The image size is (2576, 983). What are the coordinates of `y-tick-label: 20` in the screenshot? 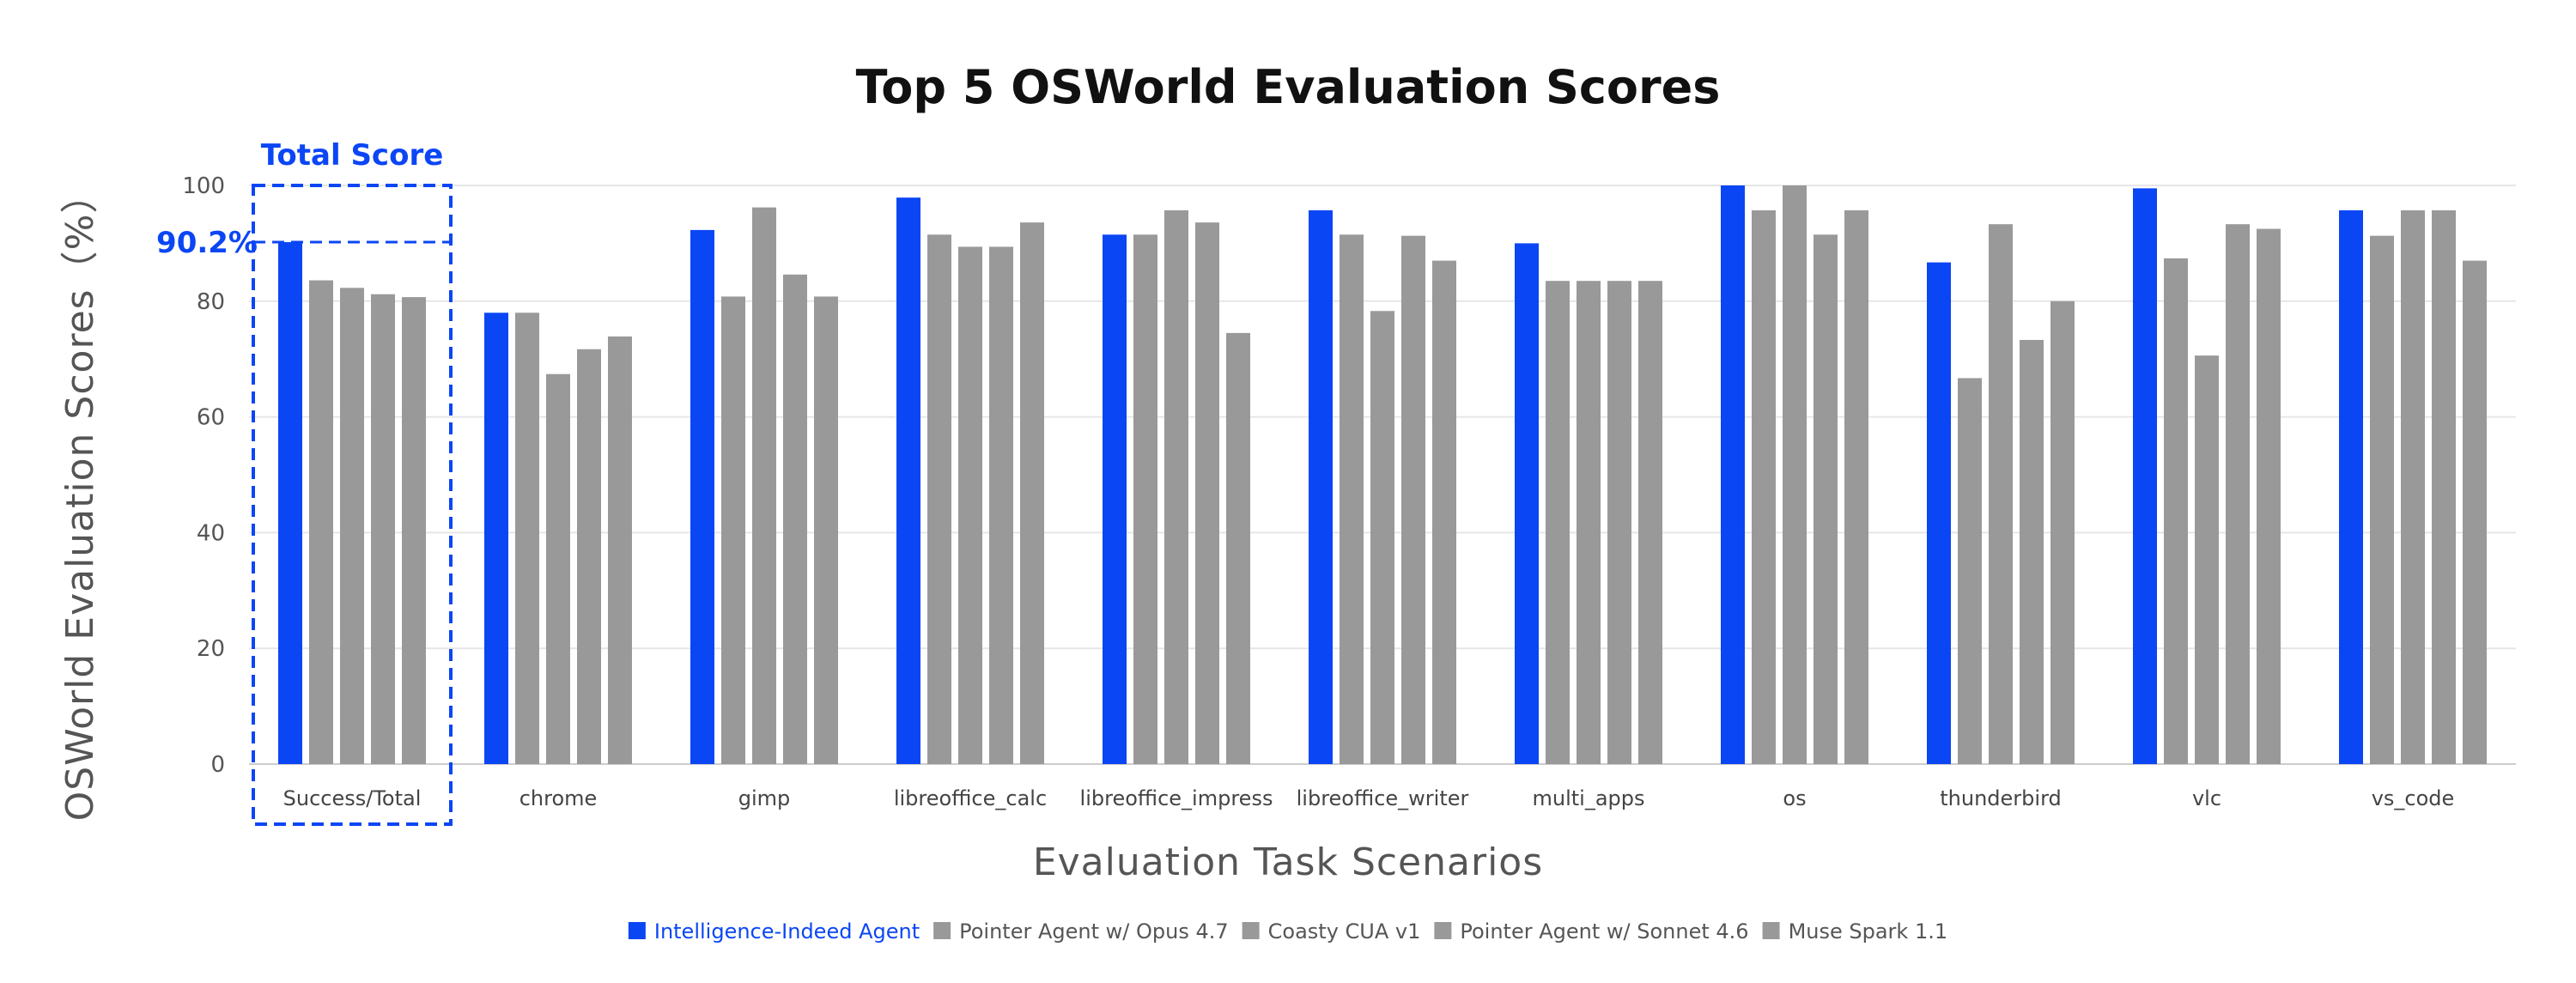 It's located at (211, 649).